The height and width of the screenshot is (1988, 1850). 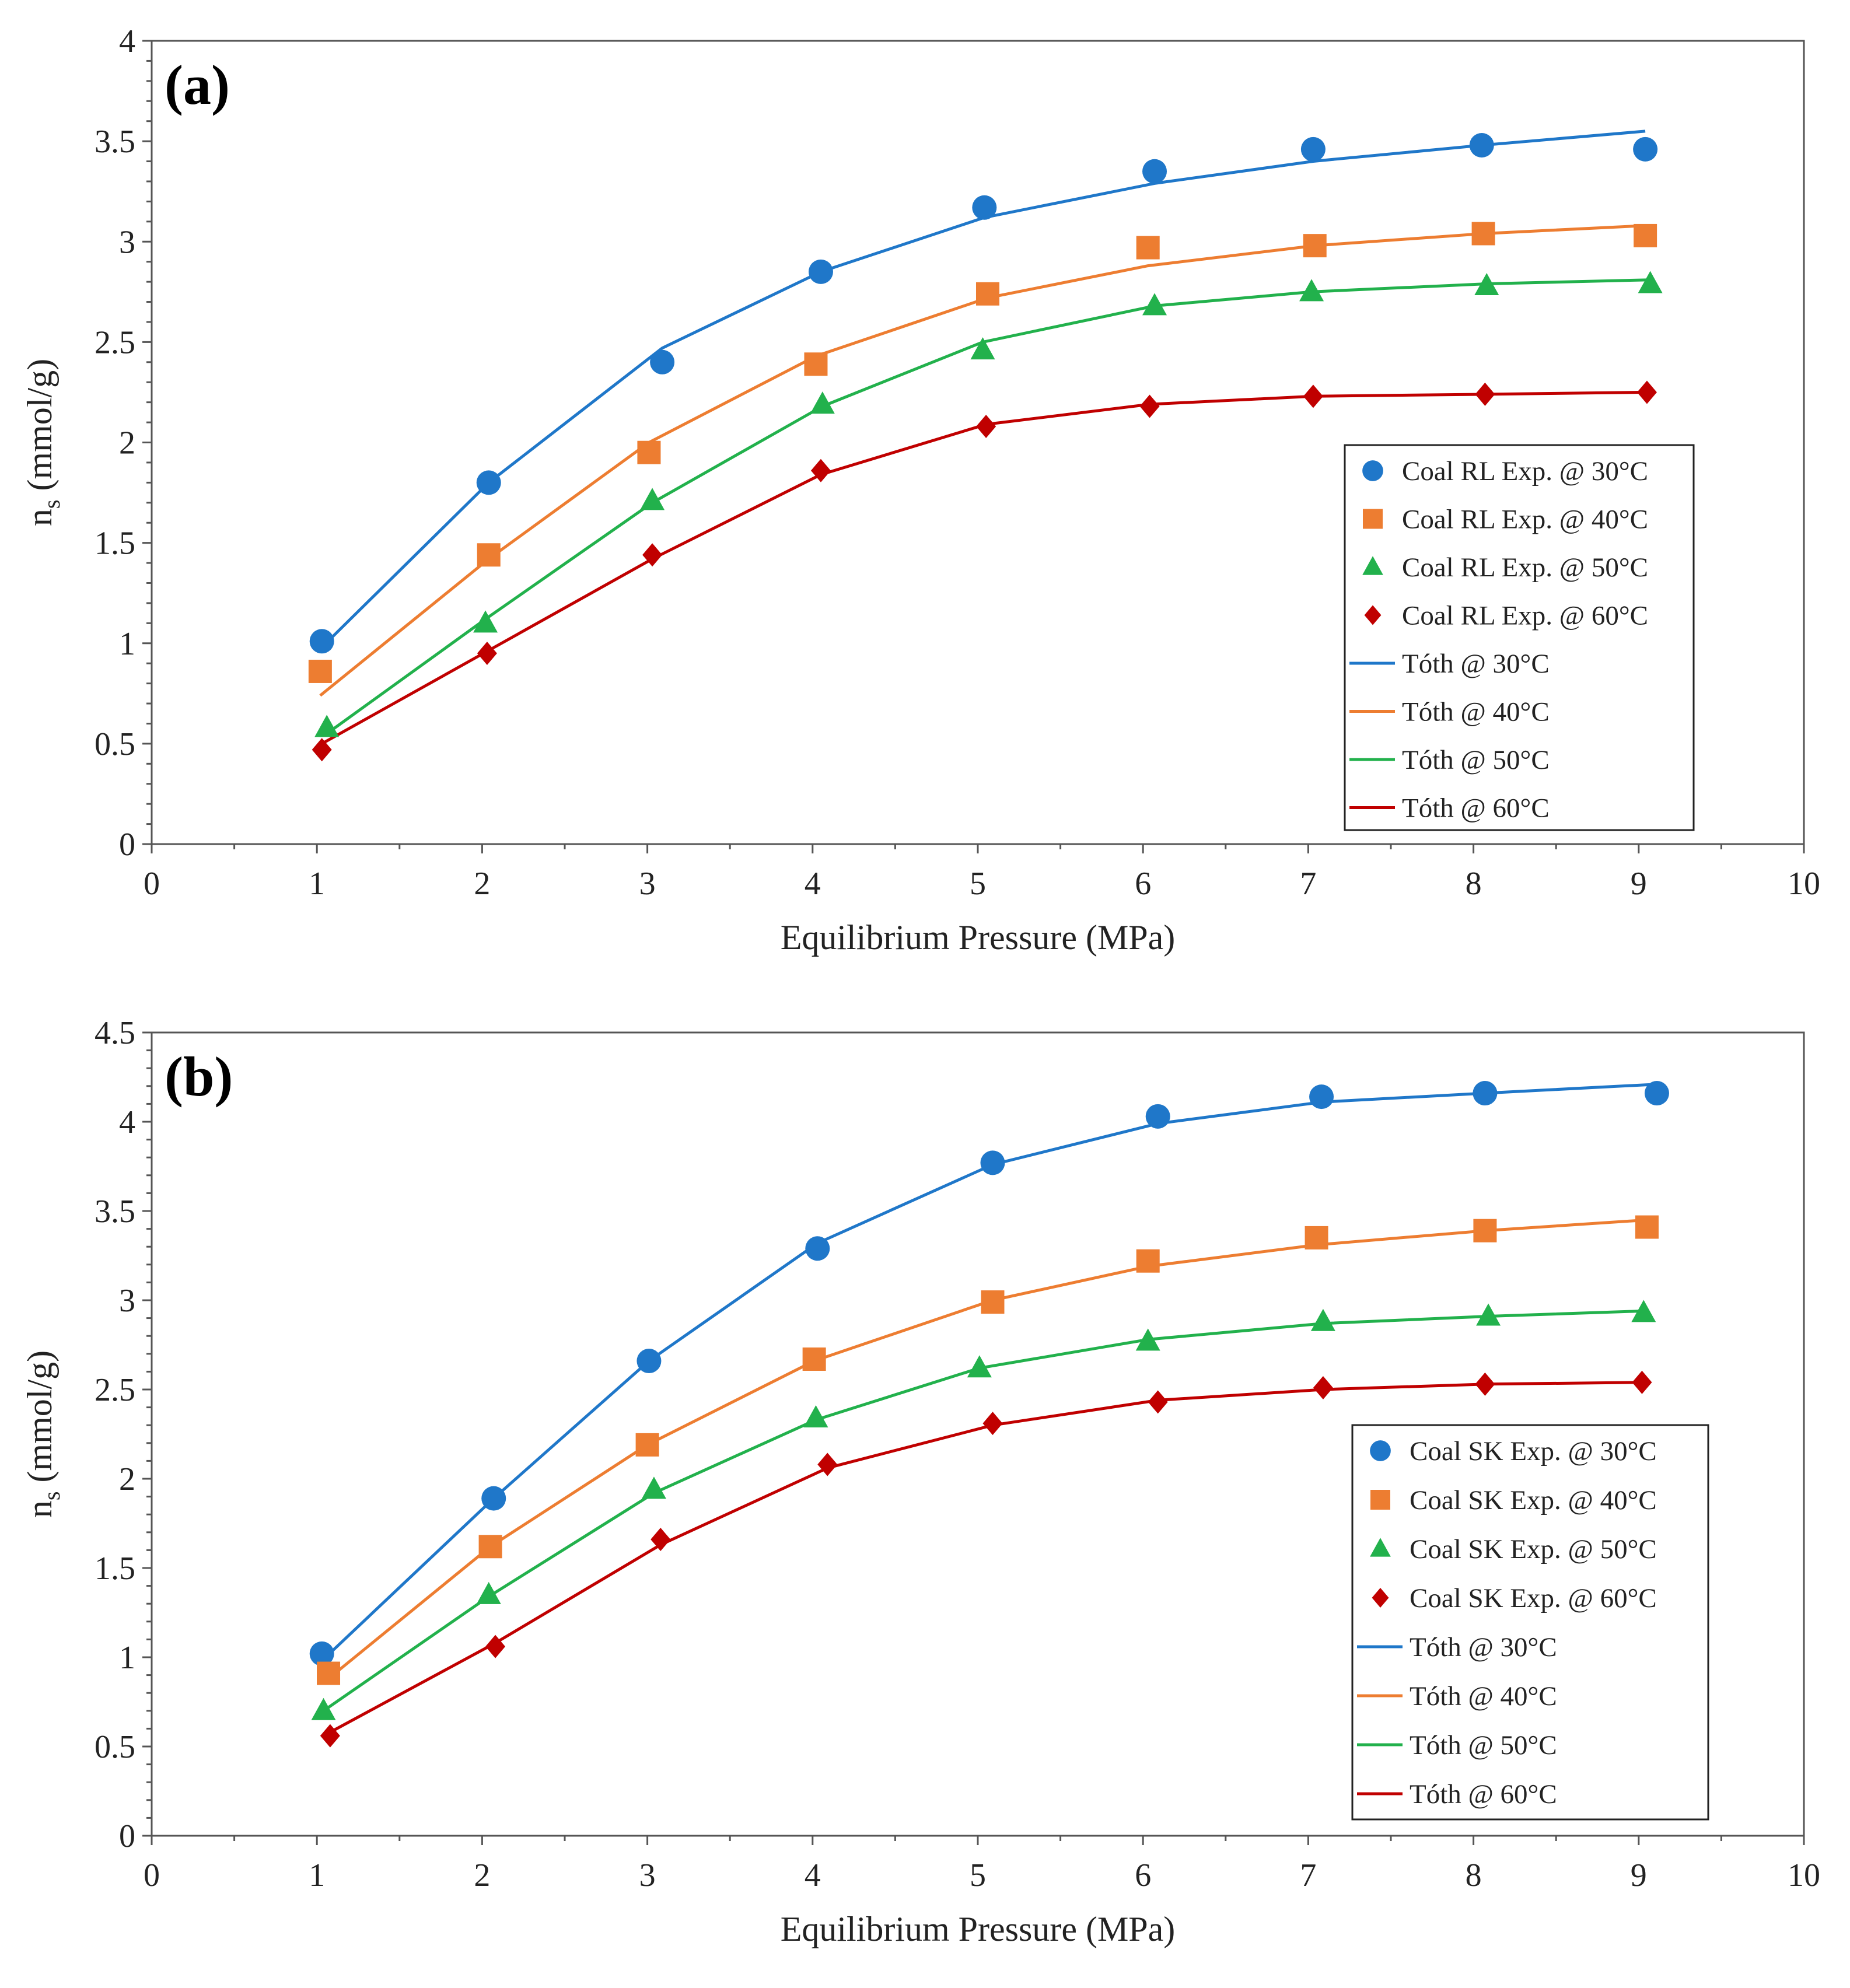 I want to click on legend-label: Tóth @ 30°C, so click(x=1476, y=664).